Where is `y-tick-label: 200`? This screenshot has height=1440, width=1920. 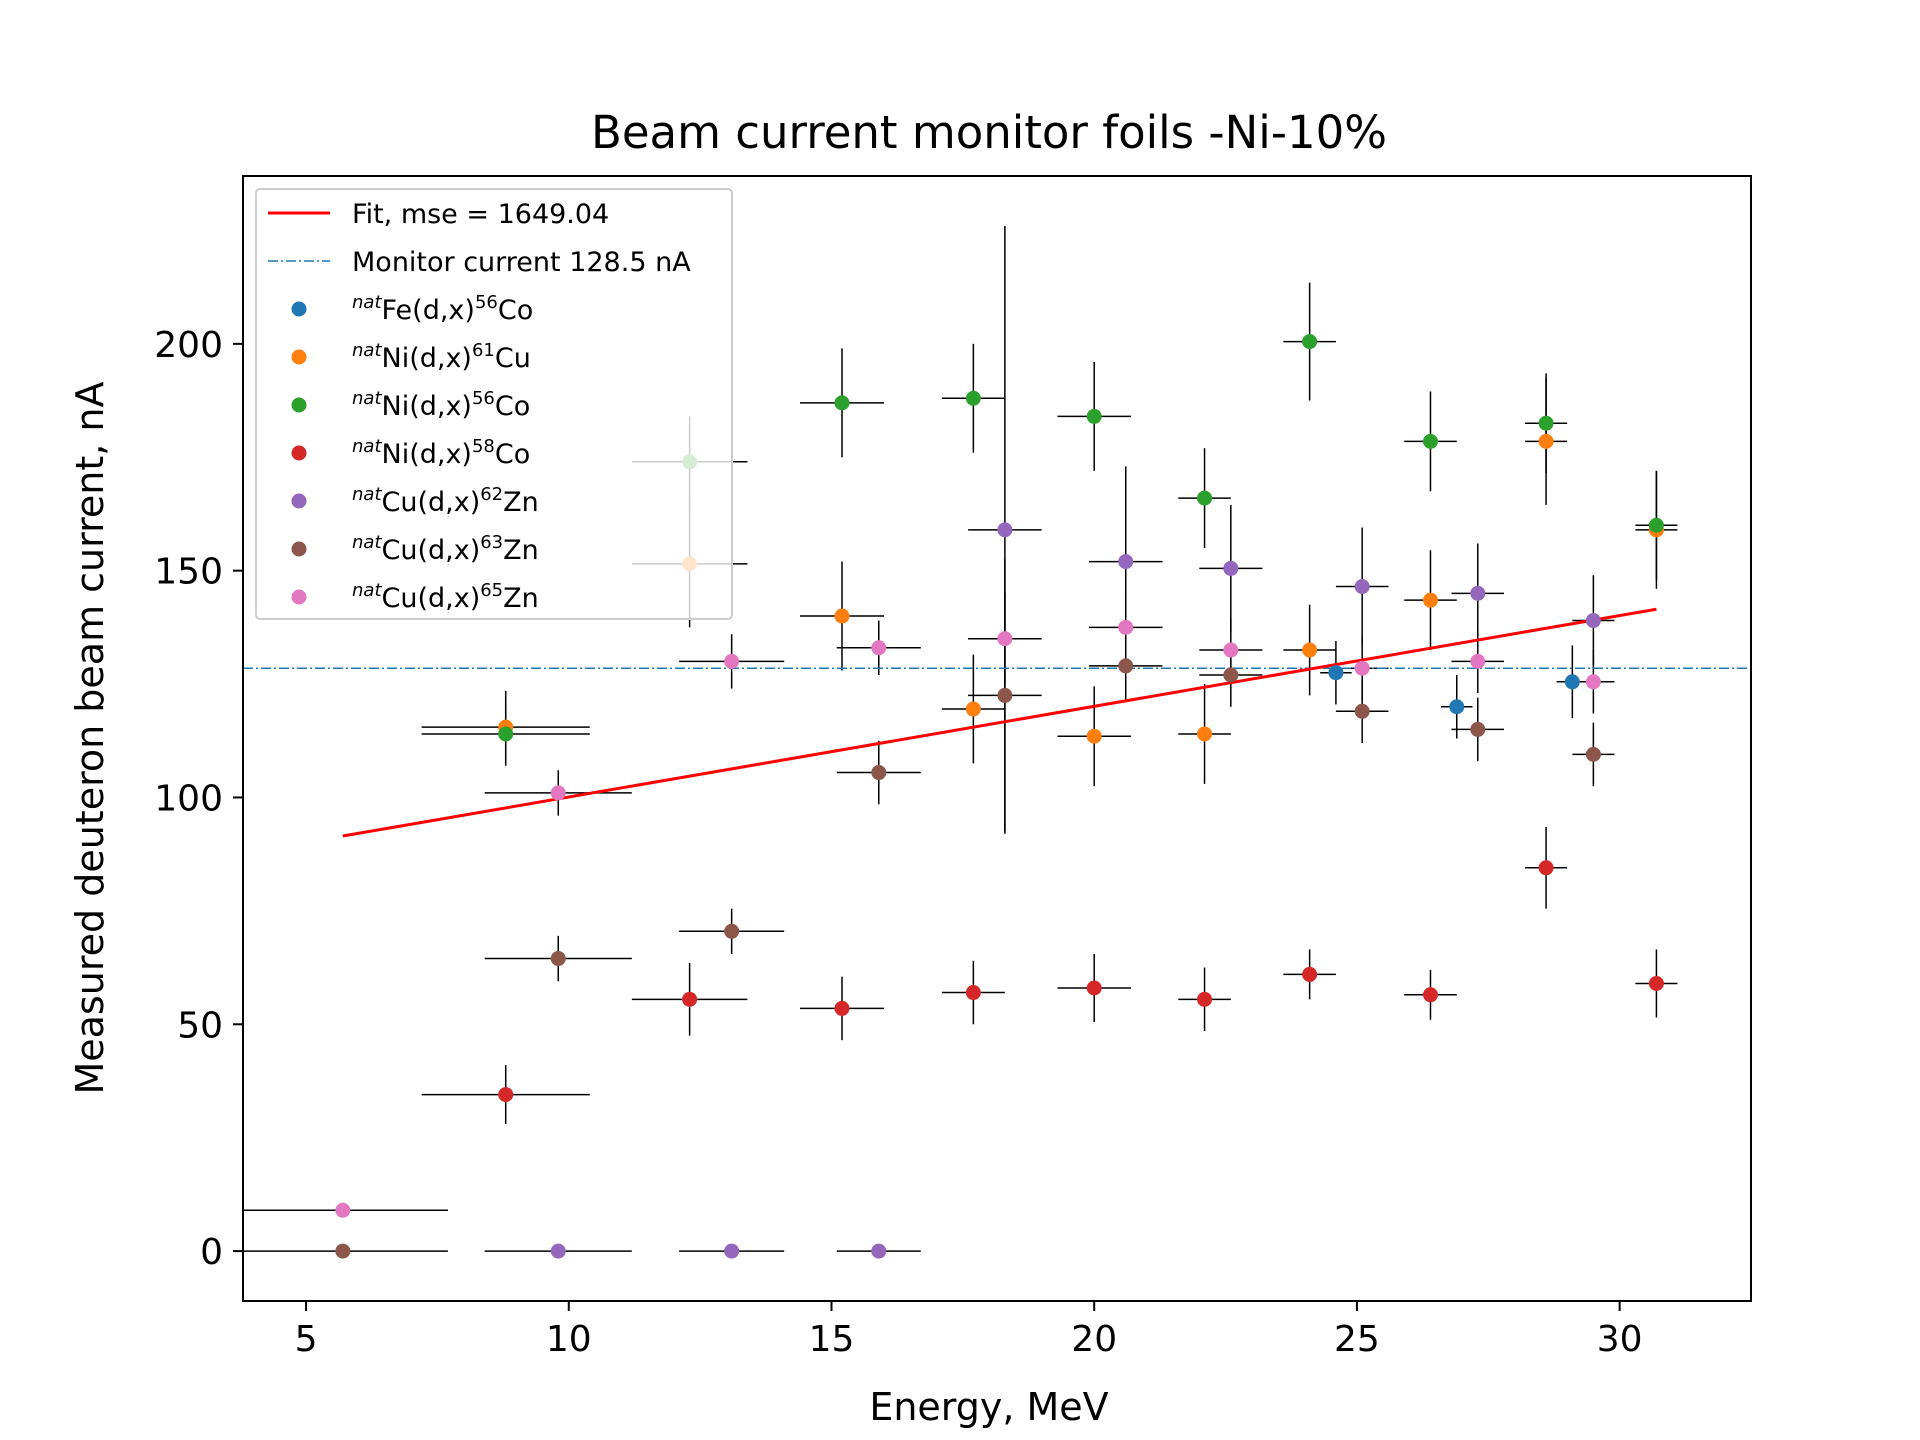
y-tick-label: 200 is located at coordinates (188, 345).